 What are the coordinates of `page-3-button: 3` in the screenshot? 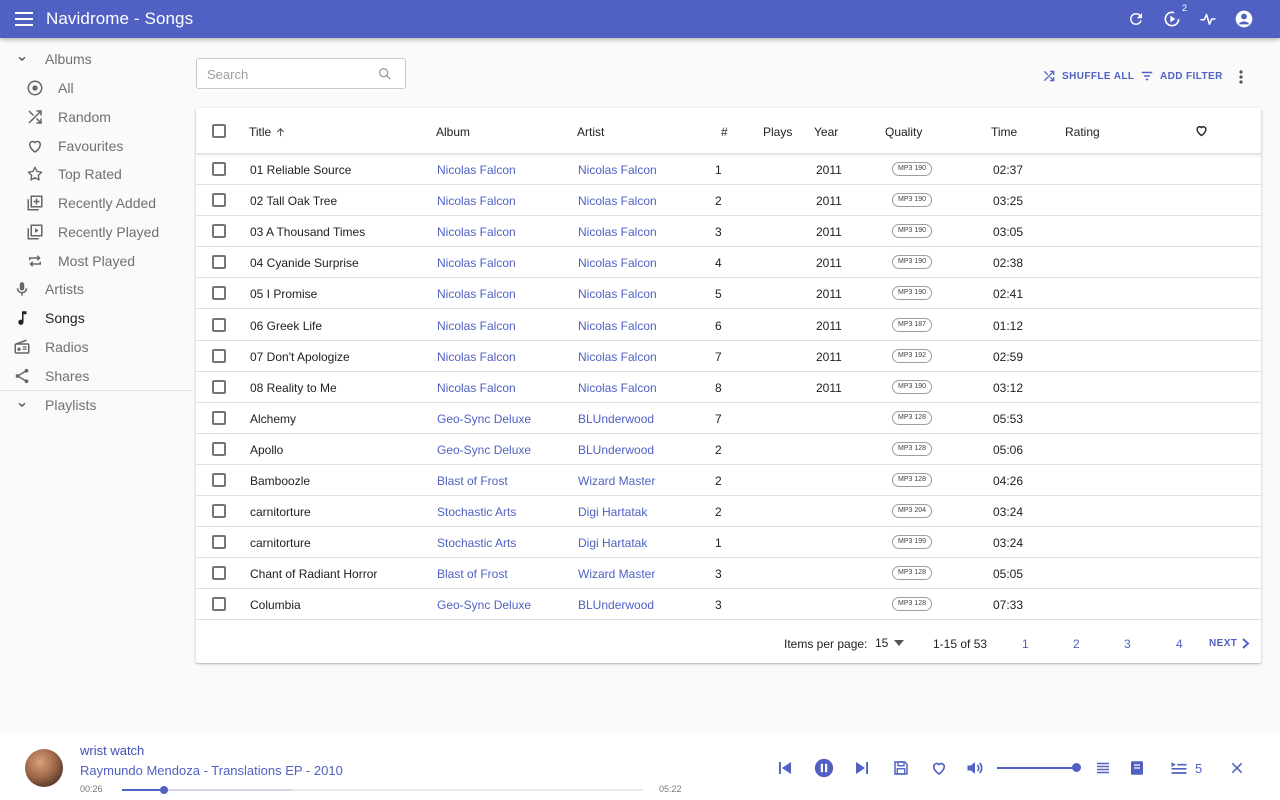 It's located at (1127, 644).